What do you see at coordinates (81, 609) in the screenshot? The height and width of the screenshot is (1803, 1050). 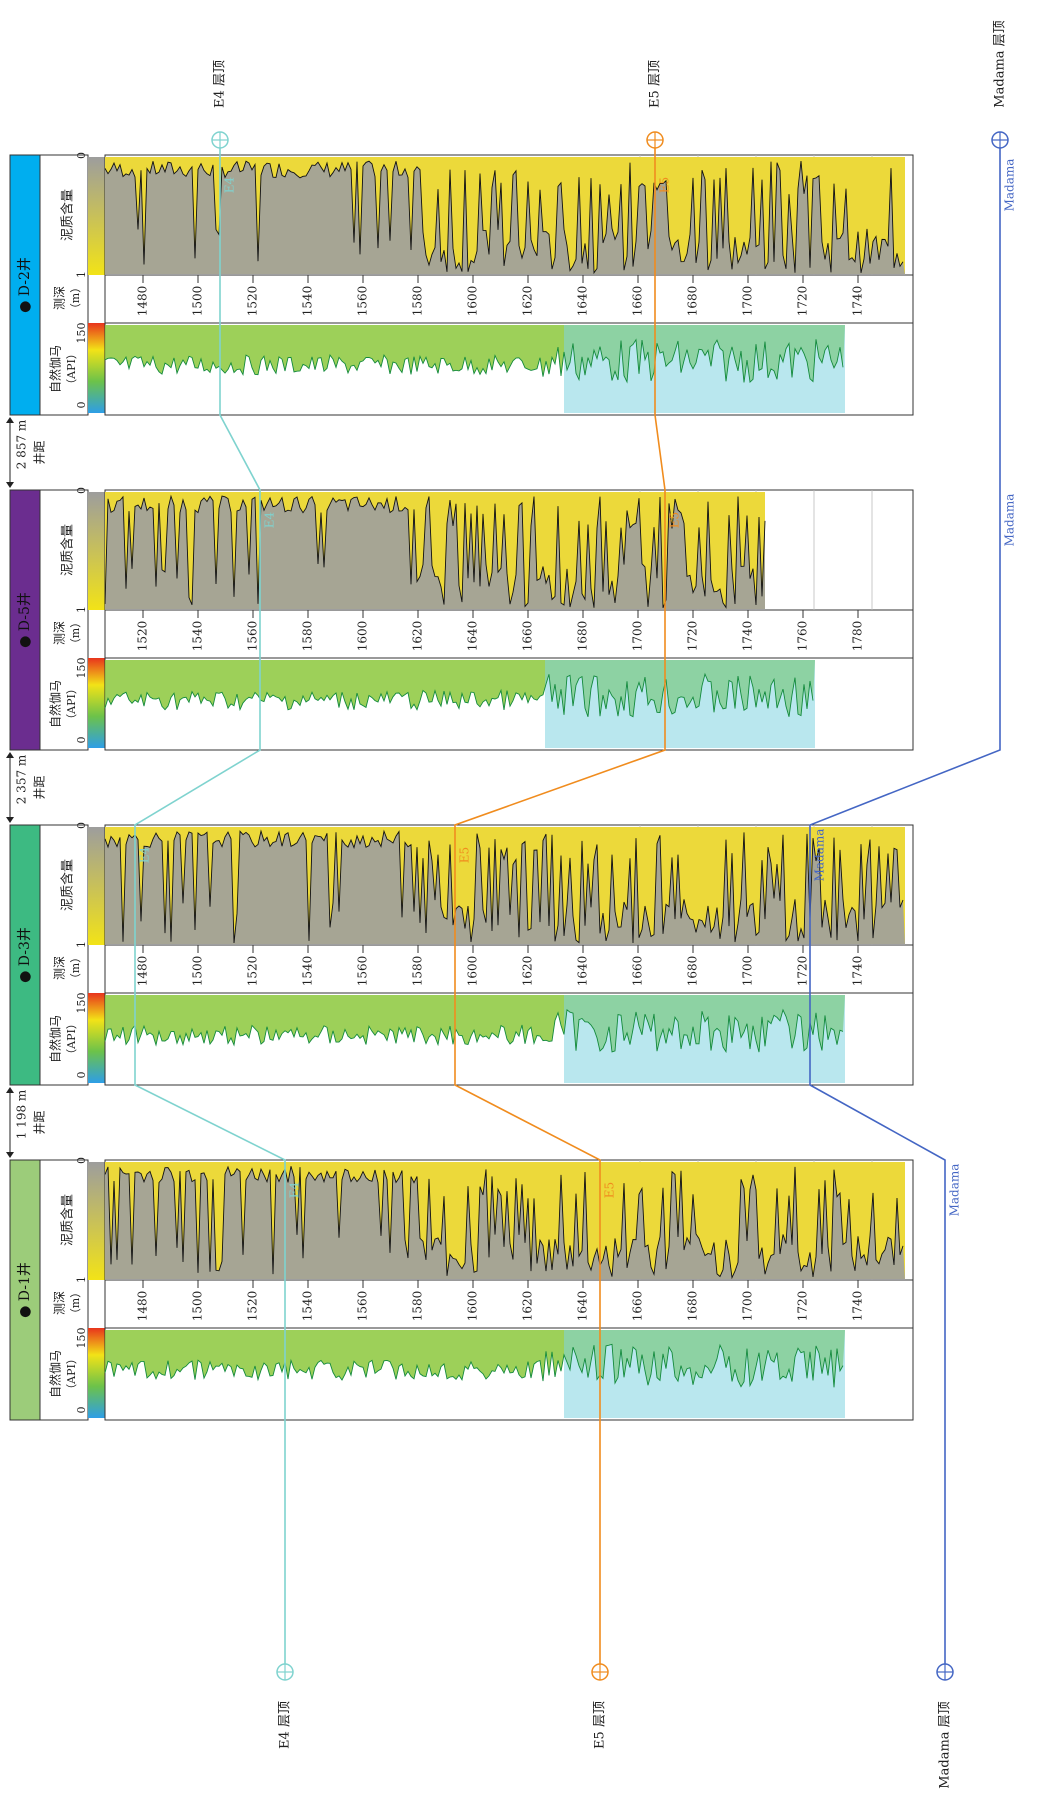 I see `shale-scale-max: 1` at bounding box center [81, 609].